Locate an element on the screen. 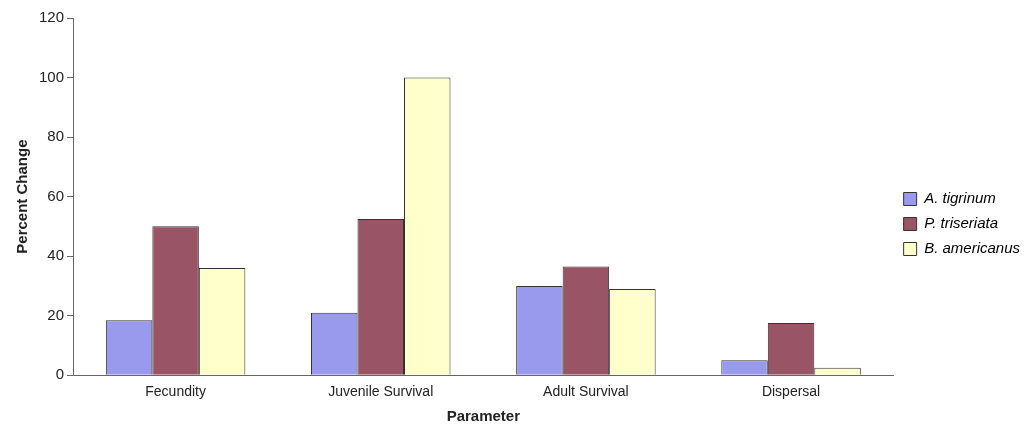 This screenshot has height=436, width=1036. legend-label: A. tigrinum is located at coordinates (959, 198).